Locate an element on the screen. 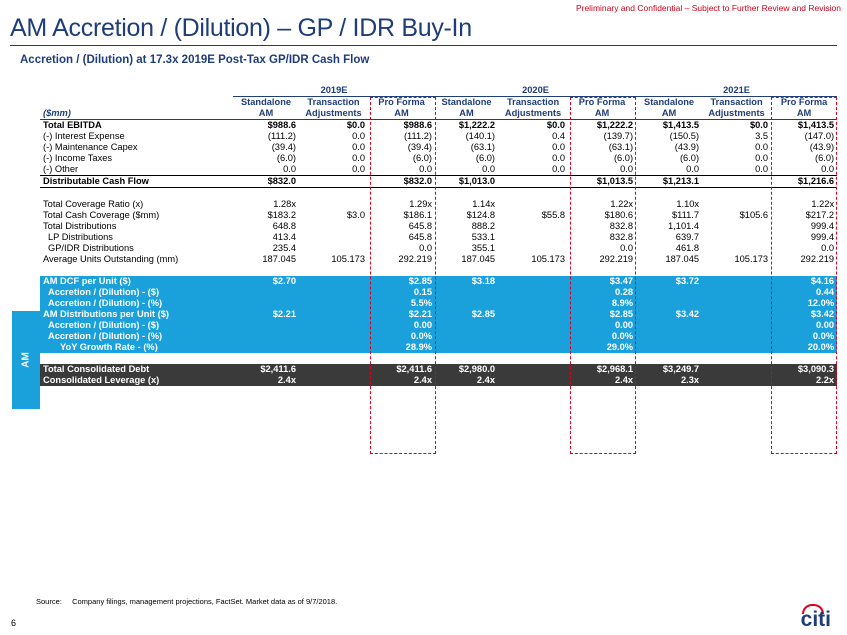 The height and width of the screenshot is (635, 847). table-cell: 235.4 is located at coordinates (284, 248).